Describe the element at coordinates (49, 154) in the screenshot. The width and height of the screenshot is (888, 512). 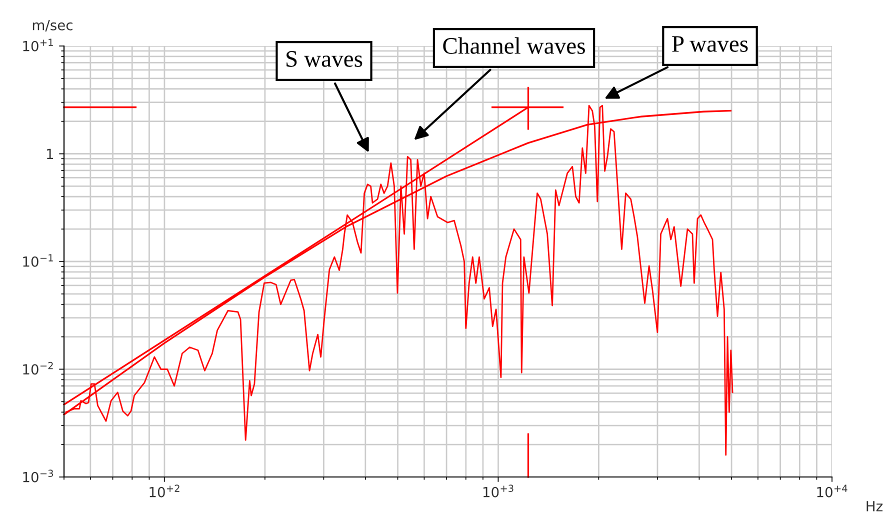
I see `y-tick-label: 1` at that location.